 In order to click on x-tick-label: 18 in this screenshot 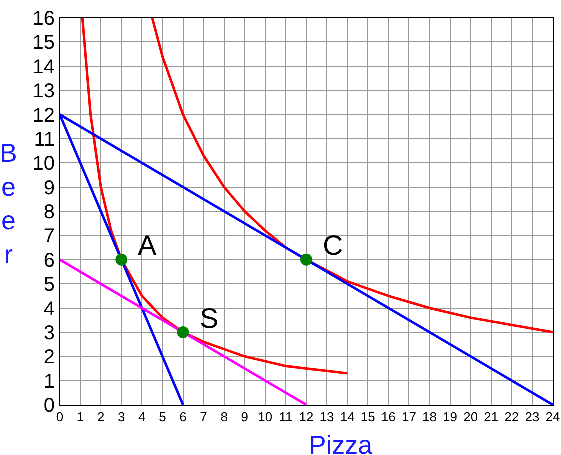, I will do `click(429, 417)`.